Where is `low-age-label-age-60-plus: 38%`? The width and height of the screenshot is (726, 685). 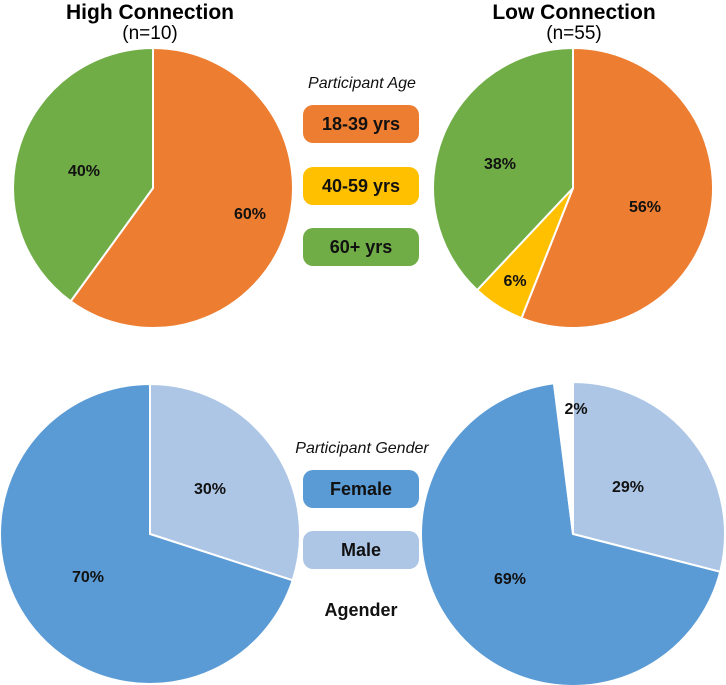 low-age-label-age-60-plus: 38% is located at coordinates (500, 164).